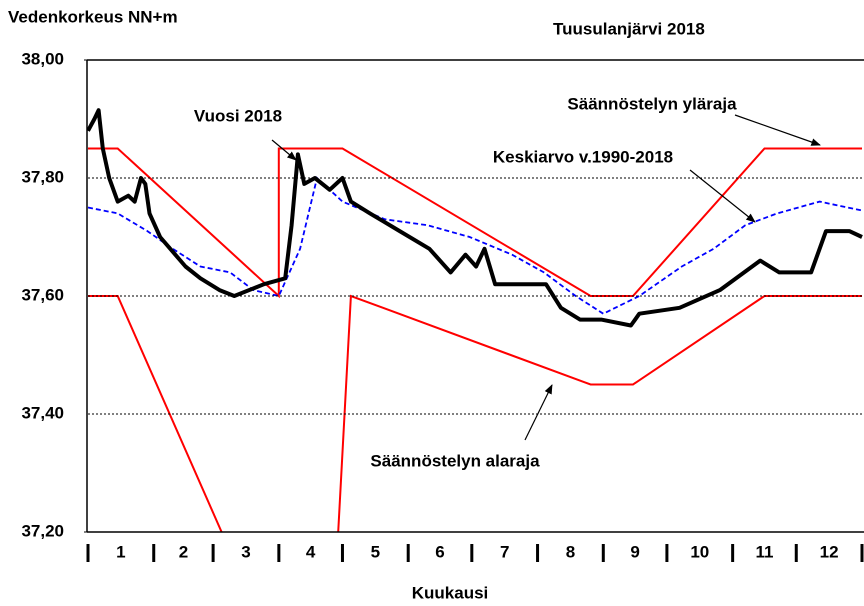 The image size is (864, 606). What do you see at coordinates (42, 294) in the screenshot?
I see `y-tick-label: 37,60` at bounding box center [42, 294].